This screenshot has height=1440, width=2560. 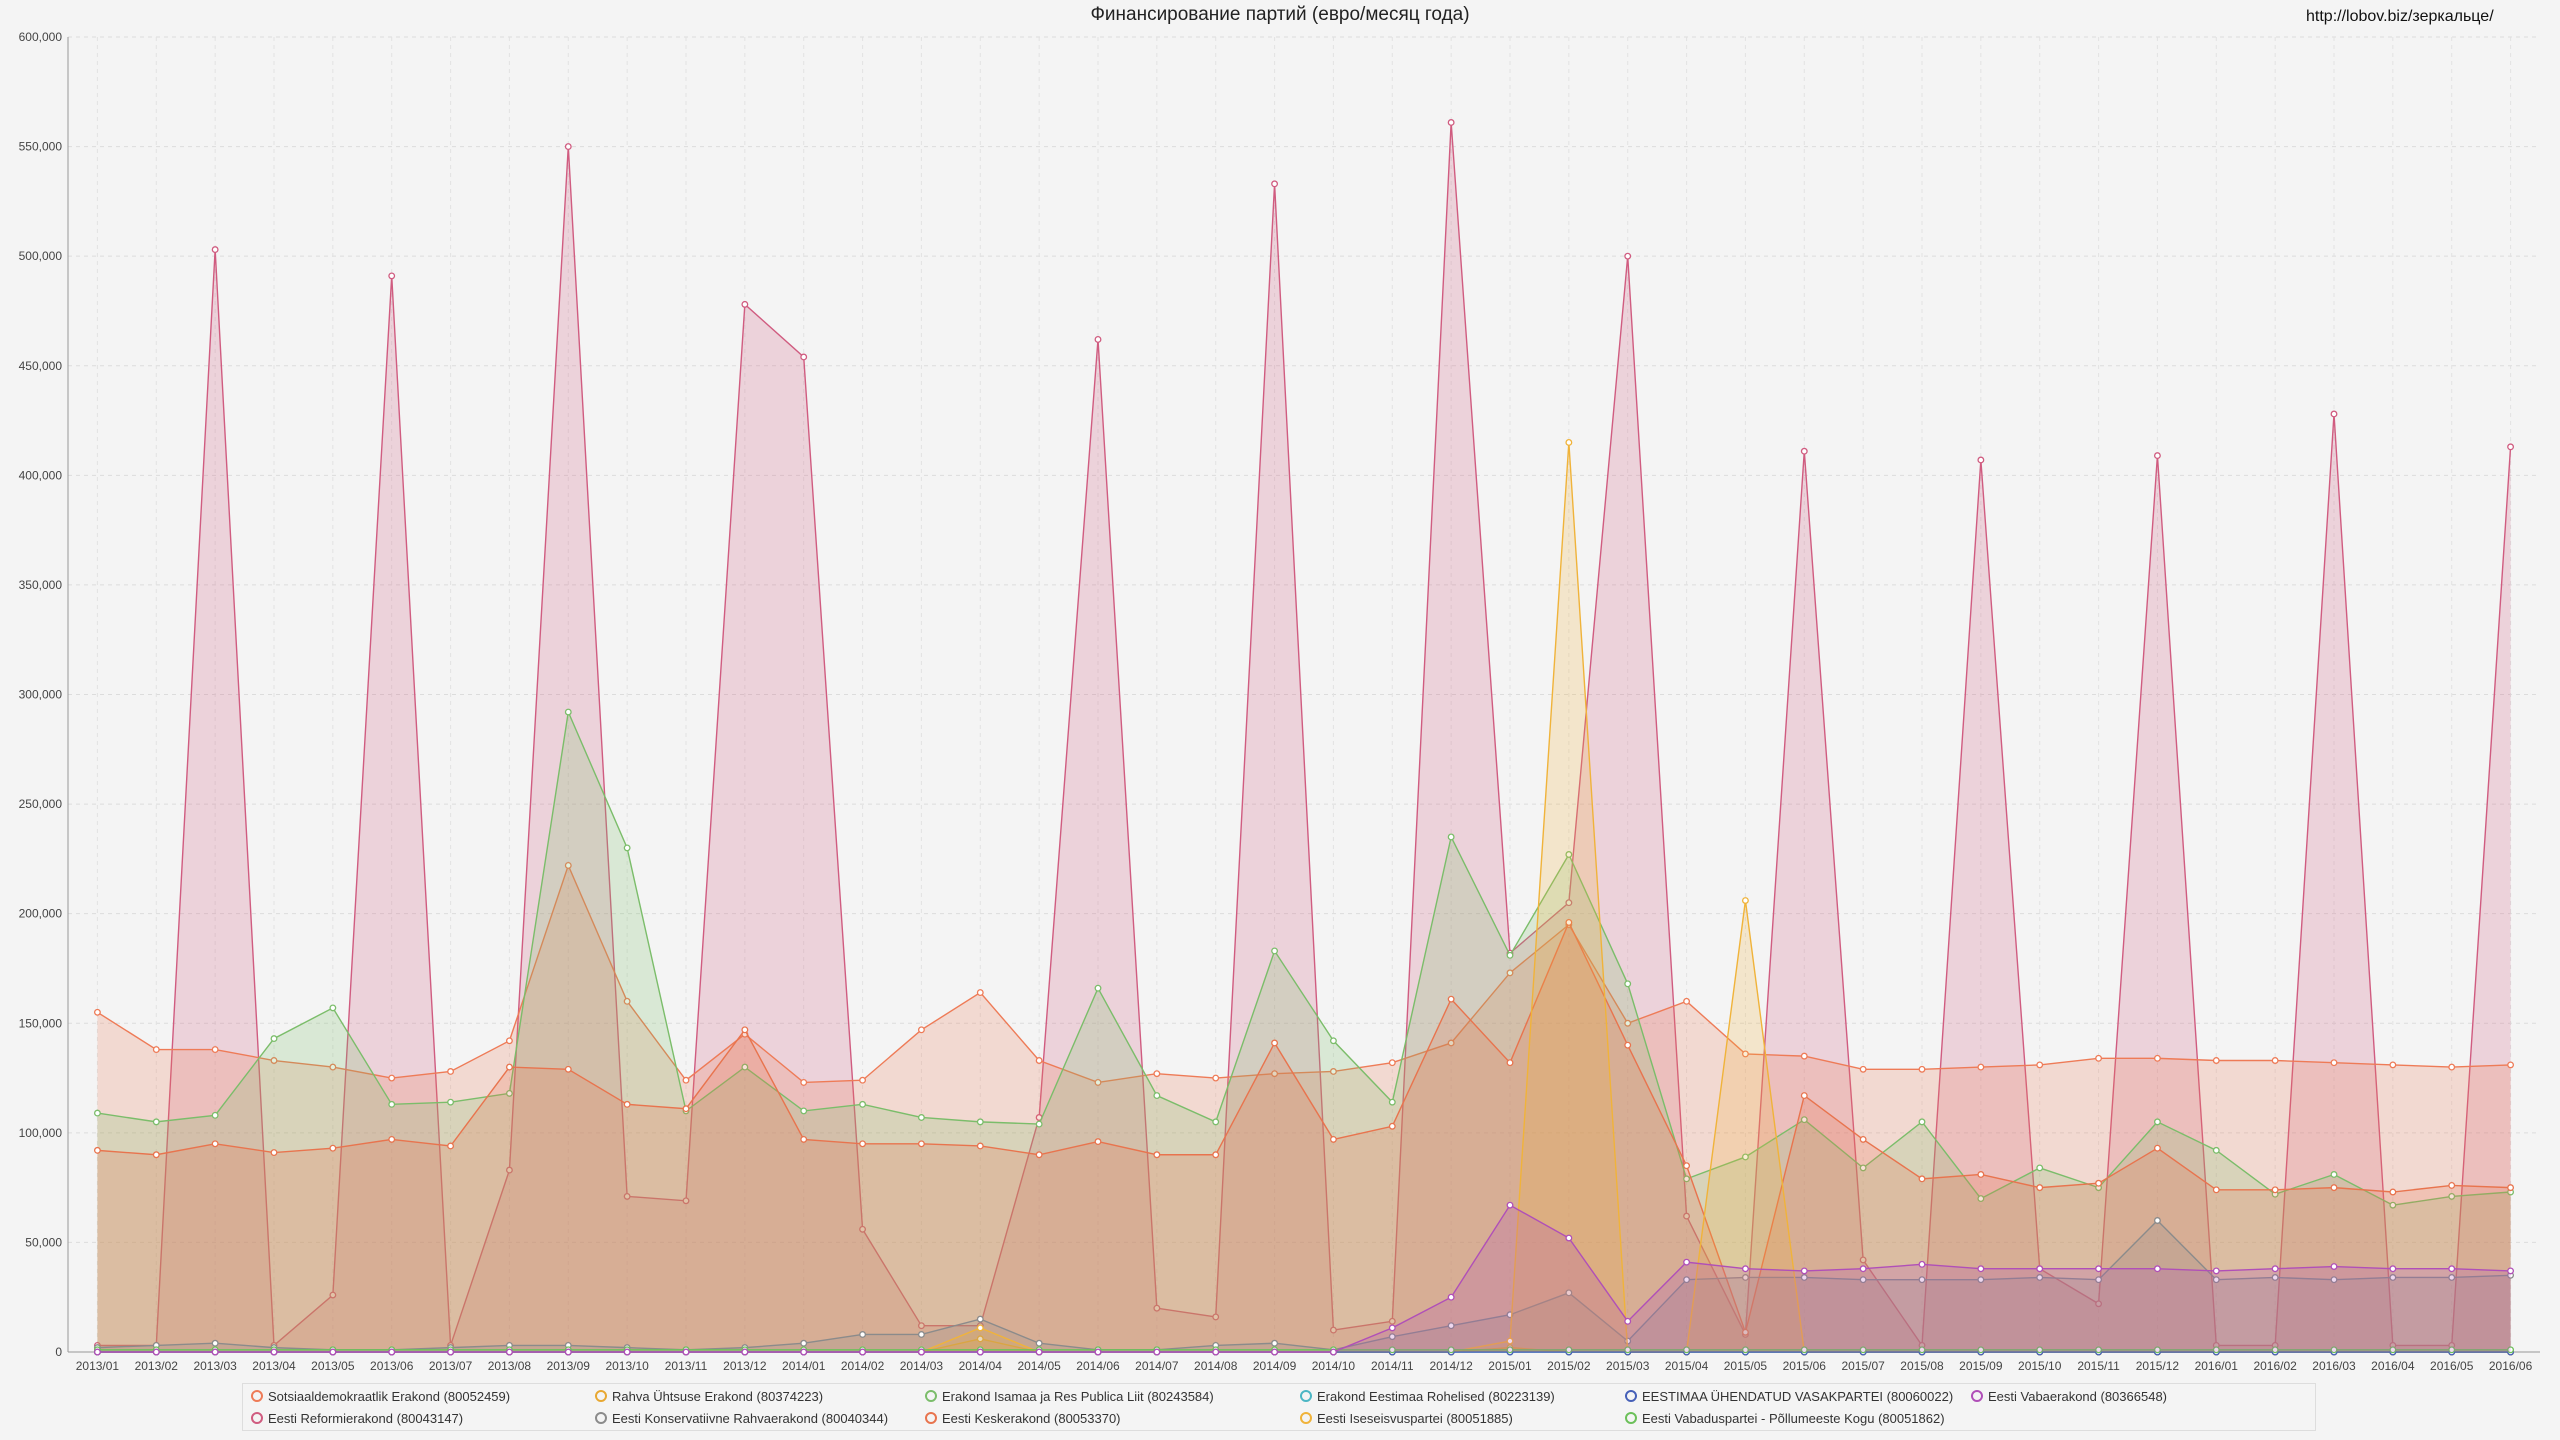 I want to click on legend-item: Erakond Eestimaa Rohelised (80223139), so click(x=1427, y=1396).